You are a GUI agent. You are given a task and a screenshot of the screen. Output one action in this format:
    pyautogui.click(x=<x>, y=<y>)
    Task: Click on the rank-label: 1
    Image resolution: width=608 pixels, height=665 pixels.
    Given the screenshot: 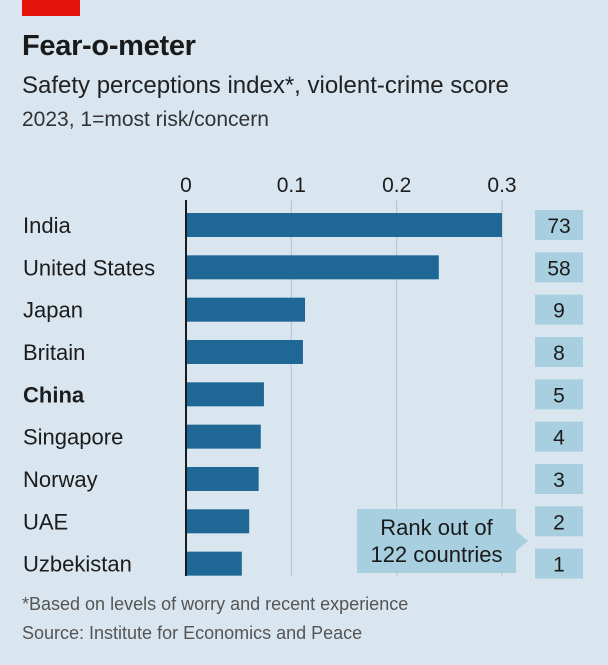 What is the action you would take?
    pyautogui.click(x=559, y=565)
    